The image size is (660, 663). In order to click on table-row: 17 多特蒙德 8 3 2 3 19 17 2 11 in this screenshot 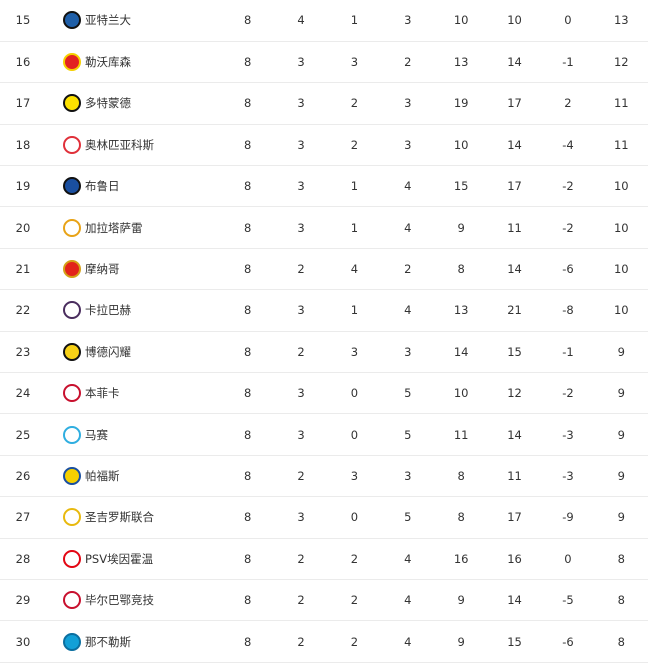, I will do `click(324, 103)`.